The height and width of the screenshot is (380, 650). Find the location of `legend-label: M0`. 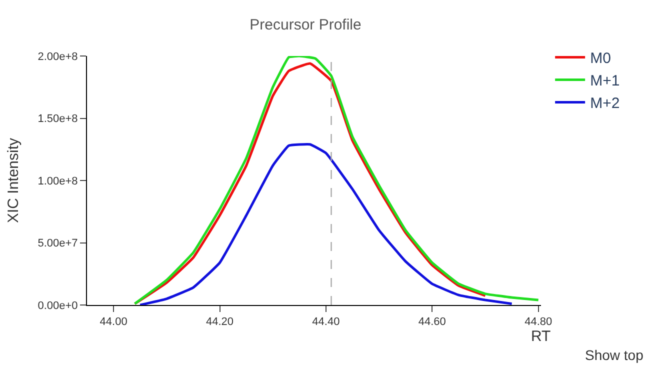

legend-label: M0 is located at coordinates (600, 59).